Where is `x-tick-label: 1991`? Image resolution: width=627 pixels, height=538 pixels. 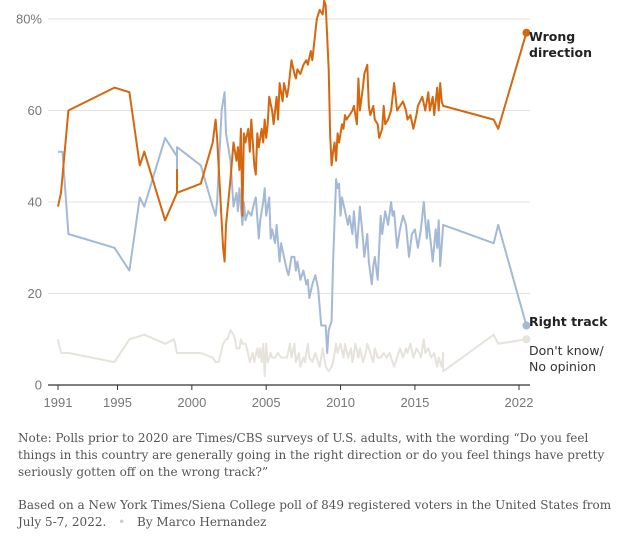
x-tick-label: 1991 is located at coordinates (58, 402).